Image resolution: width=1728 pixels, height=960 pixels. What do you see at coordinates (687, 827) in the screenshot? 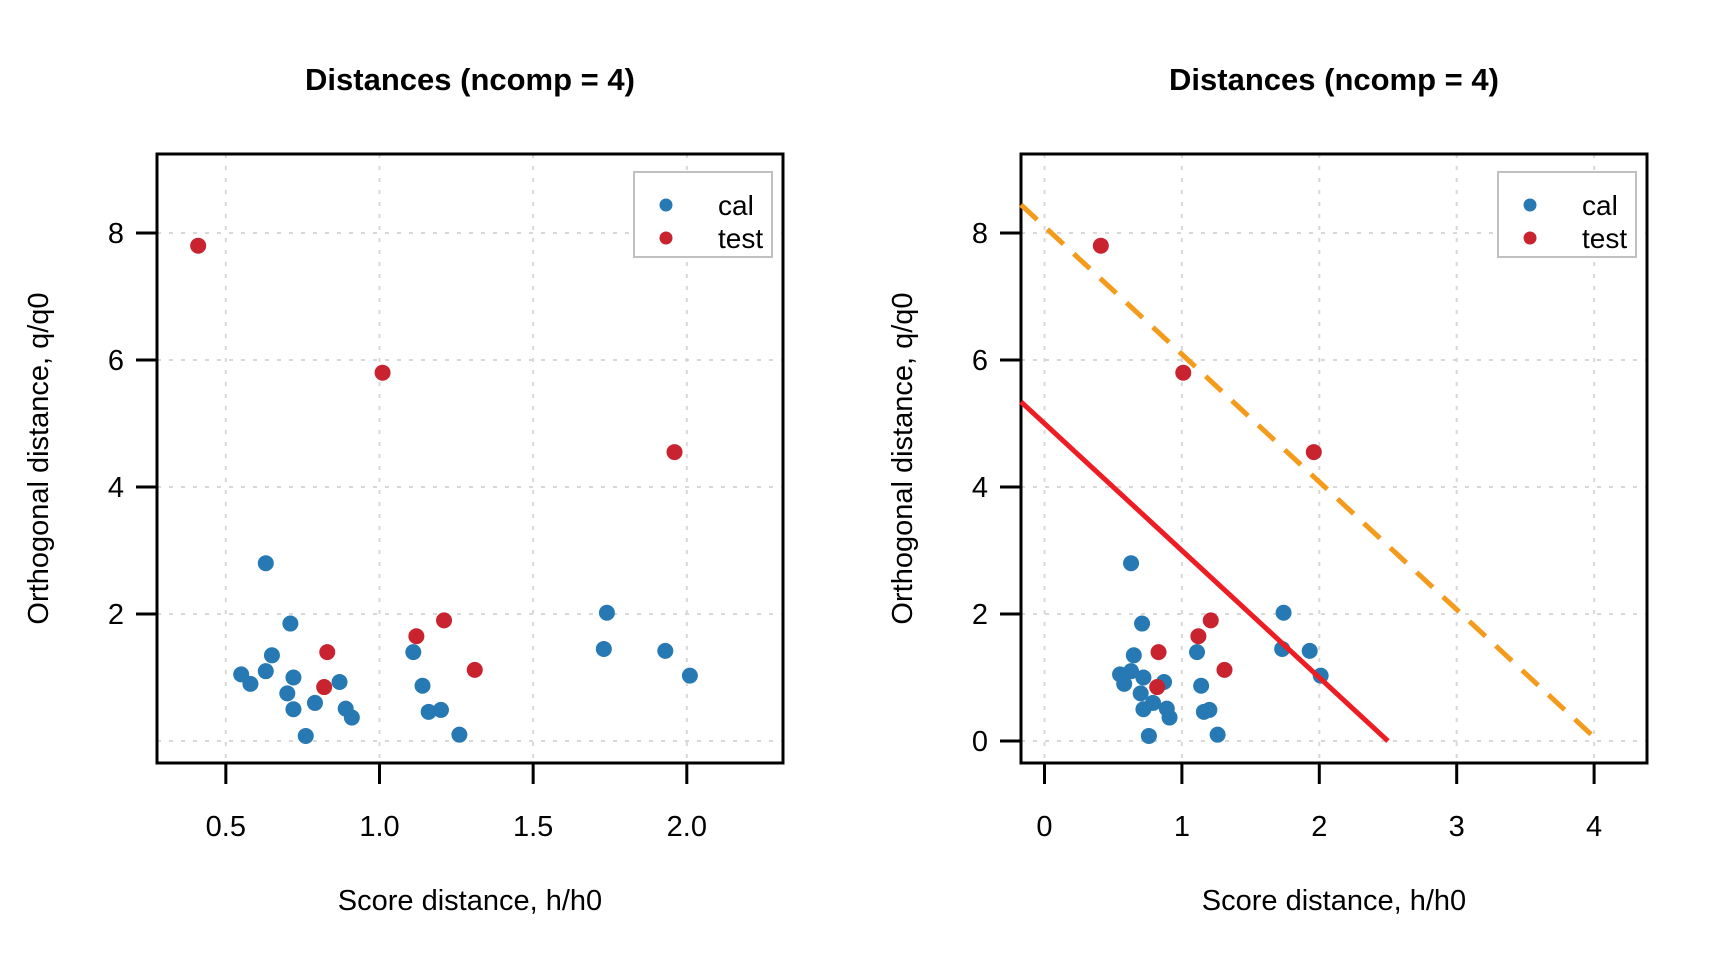
I see `x-tick-label: 2.0` at bounding box center [687, 827].